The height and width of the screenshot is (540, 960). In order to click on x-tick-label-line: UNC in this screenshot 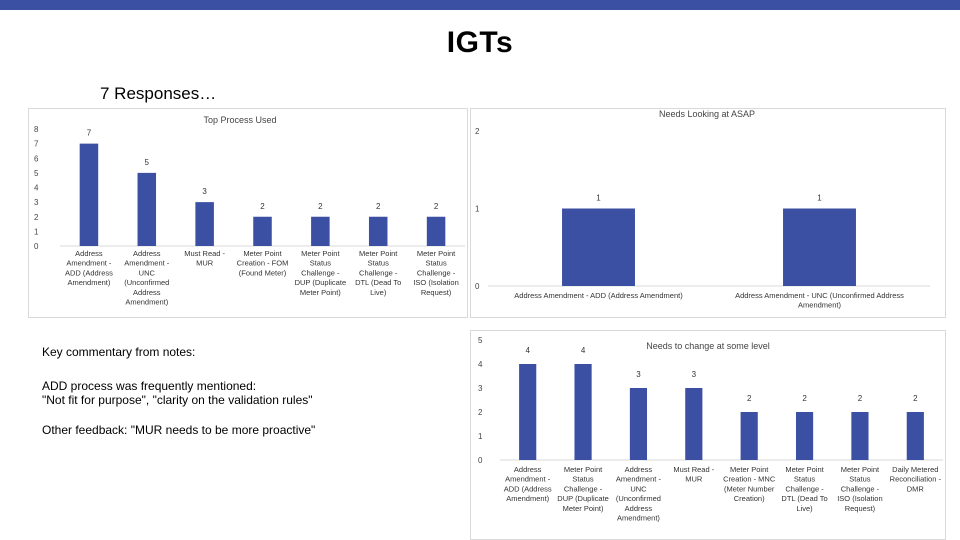, I will do `click(638, 488)`.